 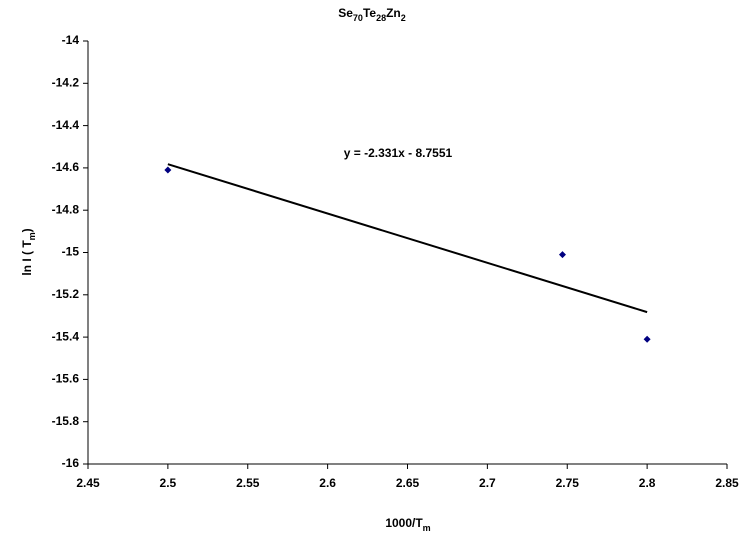 I want to click on subscript: 28, so click(x=381, y=18).